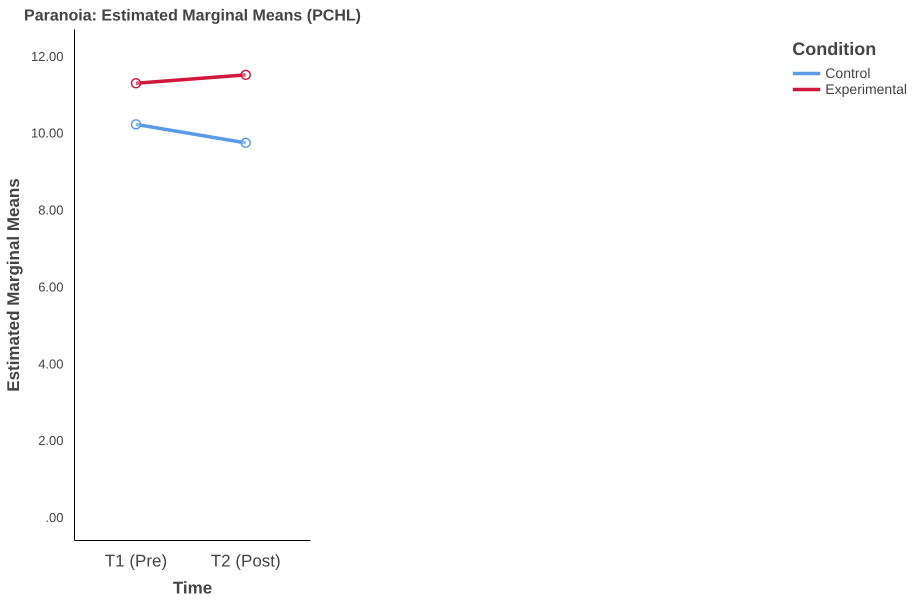 This screenshot has width=917, height=605. Describe the element at coordinates (136, 561) in the screenshot. I see `x-tick-label: T1 (Pre)` at that location.